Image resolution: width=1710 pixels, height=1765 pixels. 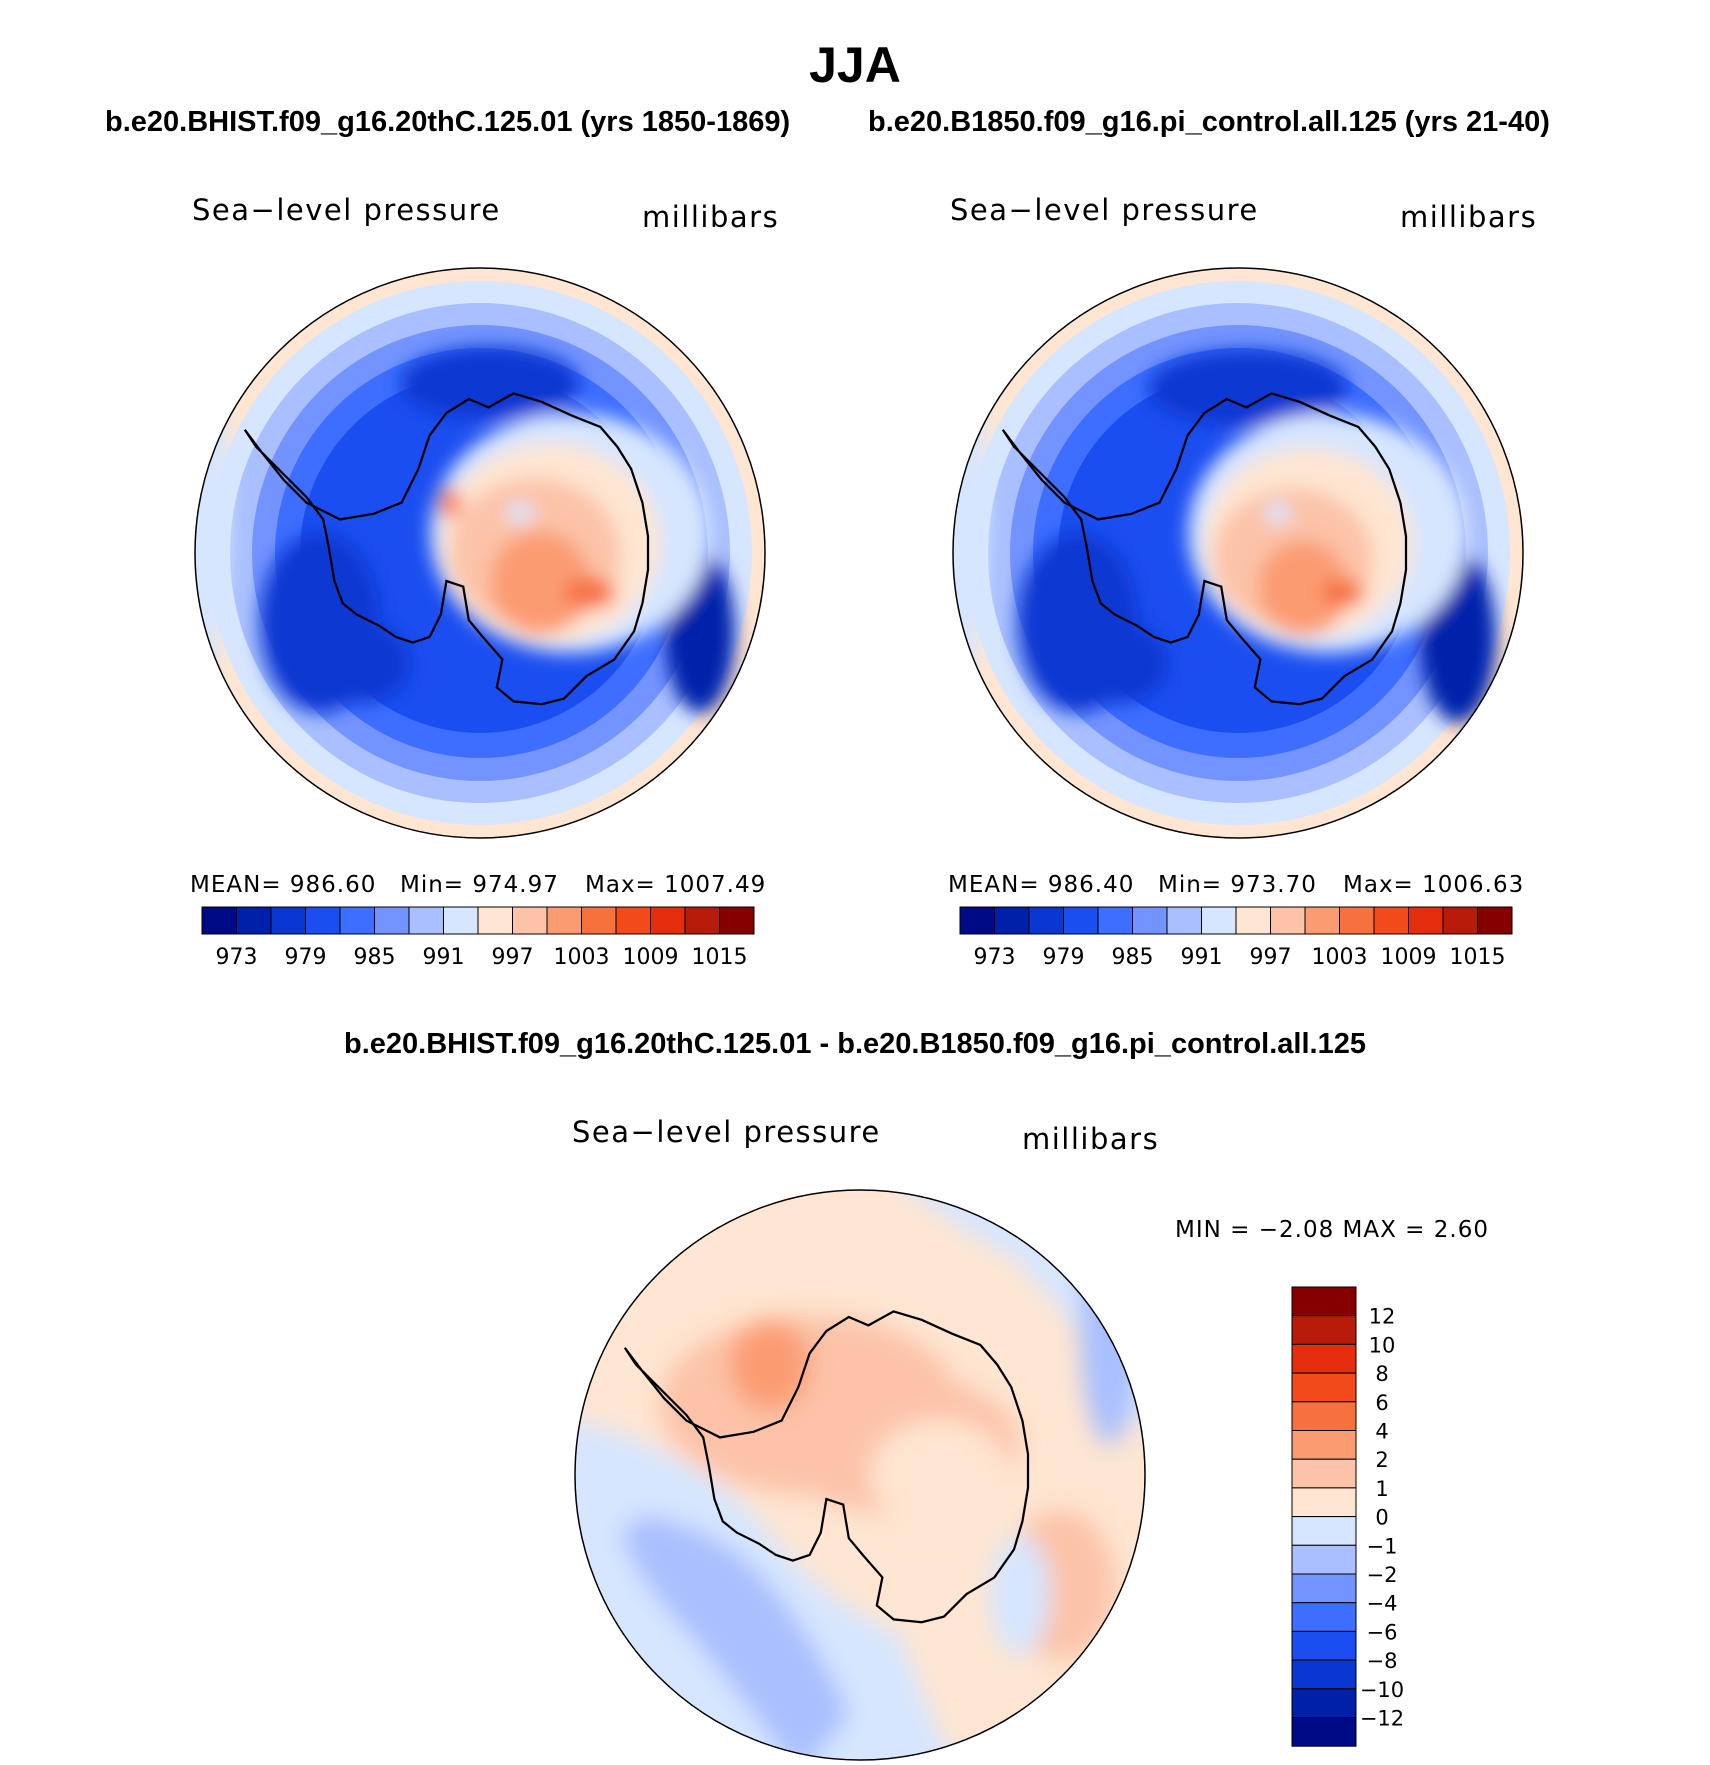 I want to click on left-variable-label: Sea−level pressure, so click(x=346, y=210).